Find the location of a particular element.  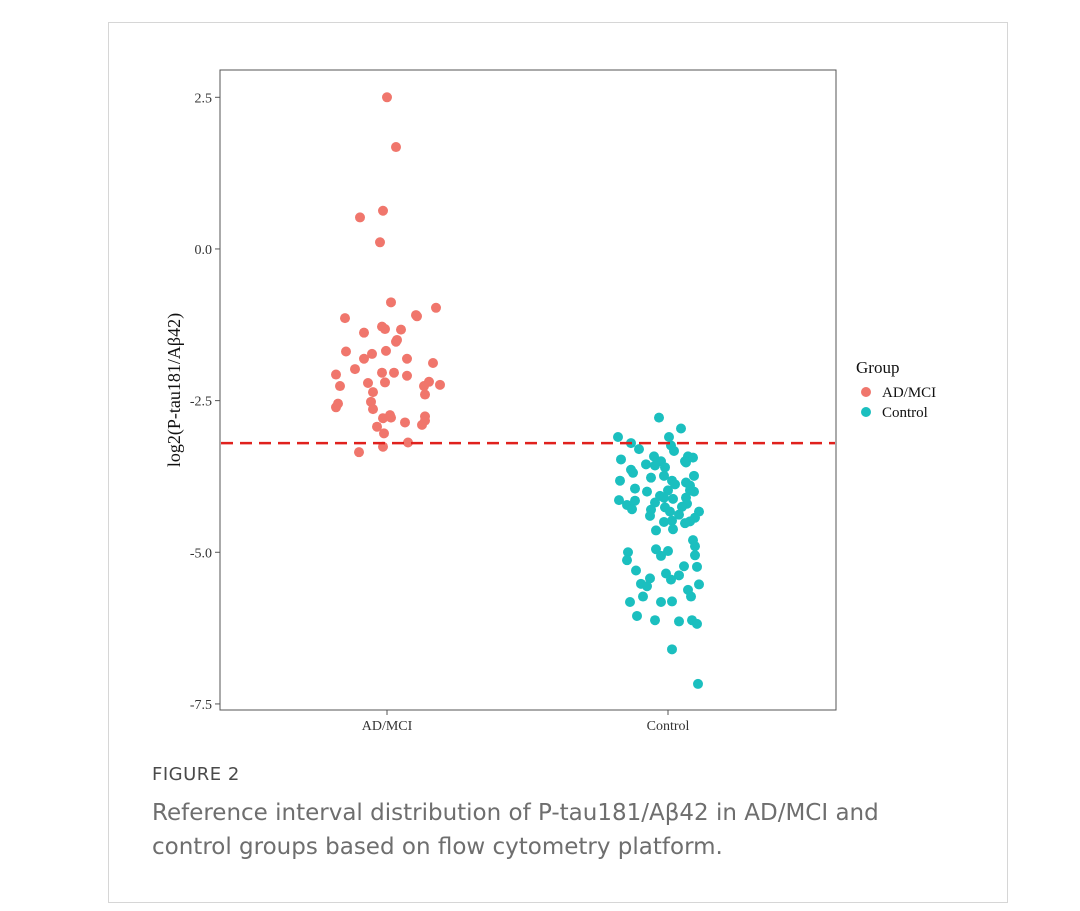

figure-label: FIGURE 2 is located at coordinates (196, 774).